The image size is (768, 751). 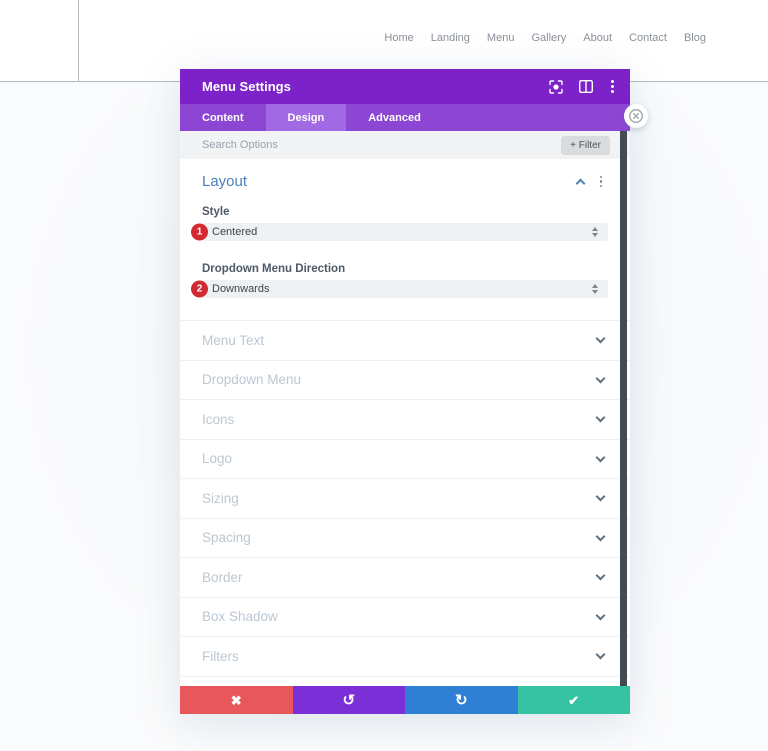 I want to click on filter-button: + Filter, so click(x=585, y=145).